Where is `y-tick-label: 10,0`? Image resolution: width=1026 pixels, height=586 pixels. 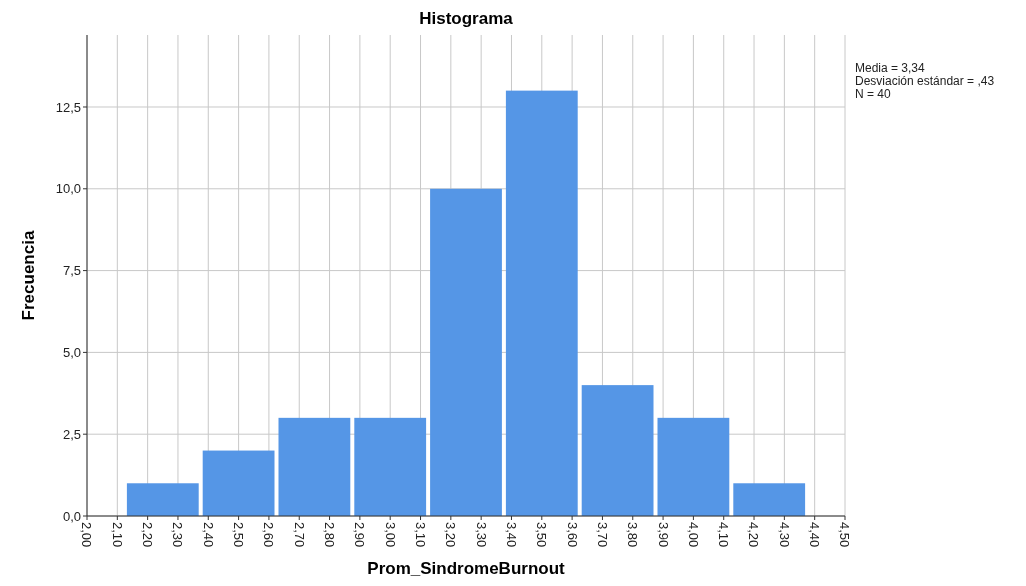 y-tick-label: 10,0 is located at coordinates (68, 189).